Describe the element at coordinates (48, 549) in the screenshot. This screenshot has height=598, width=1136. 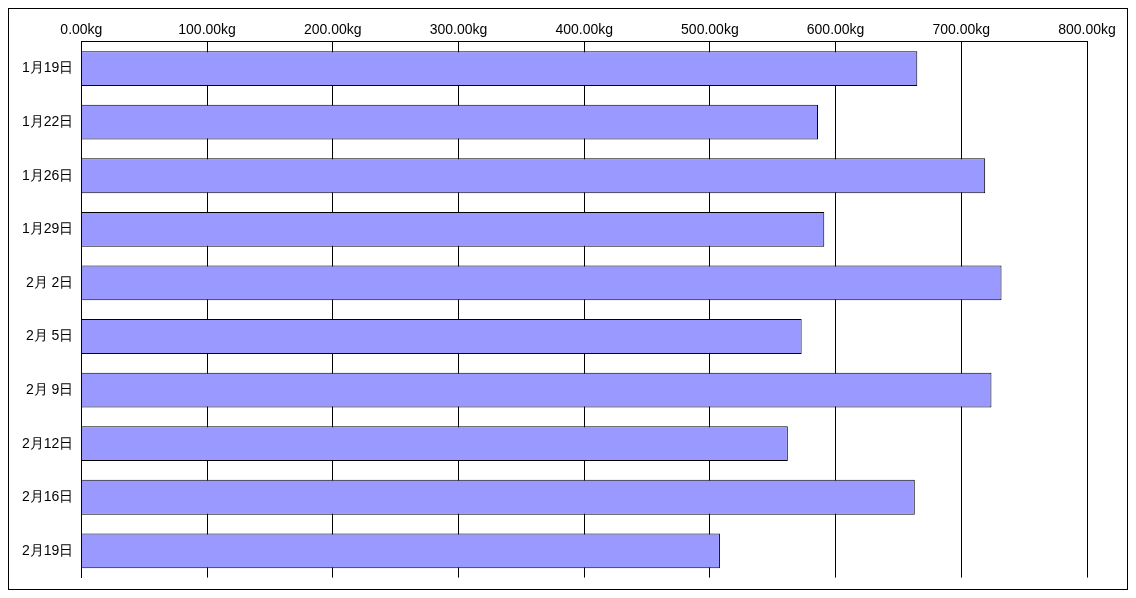
I see `y-tick-label: 2月19日` at that location.